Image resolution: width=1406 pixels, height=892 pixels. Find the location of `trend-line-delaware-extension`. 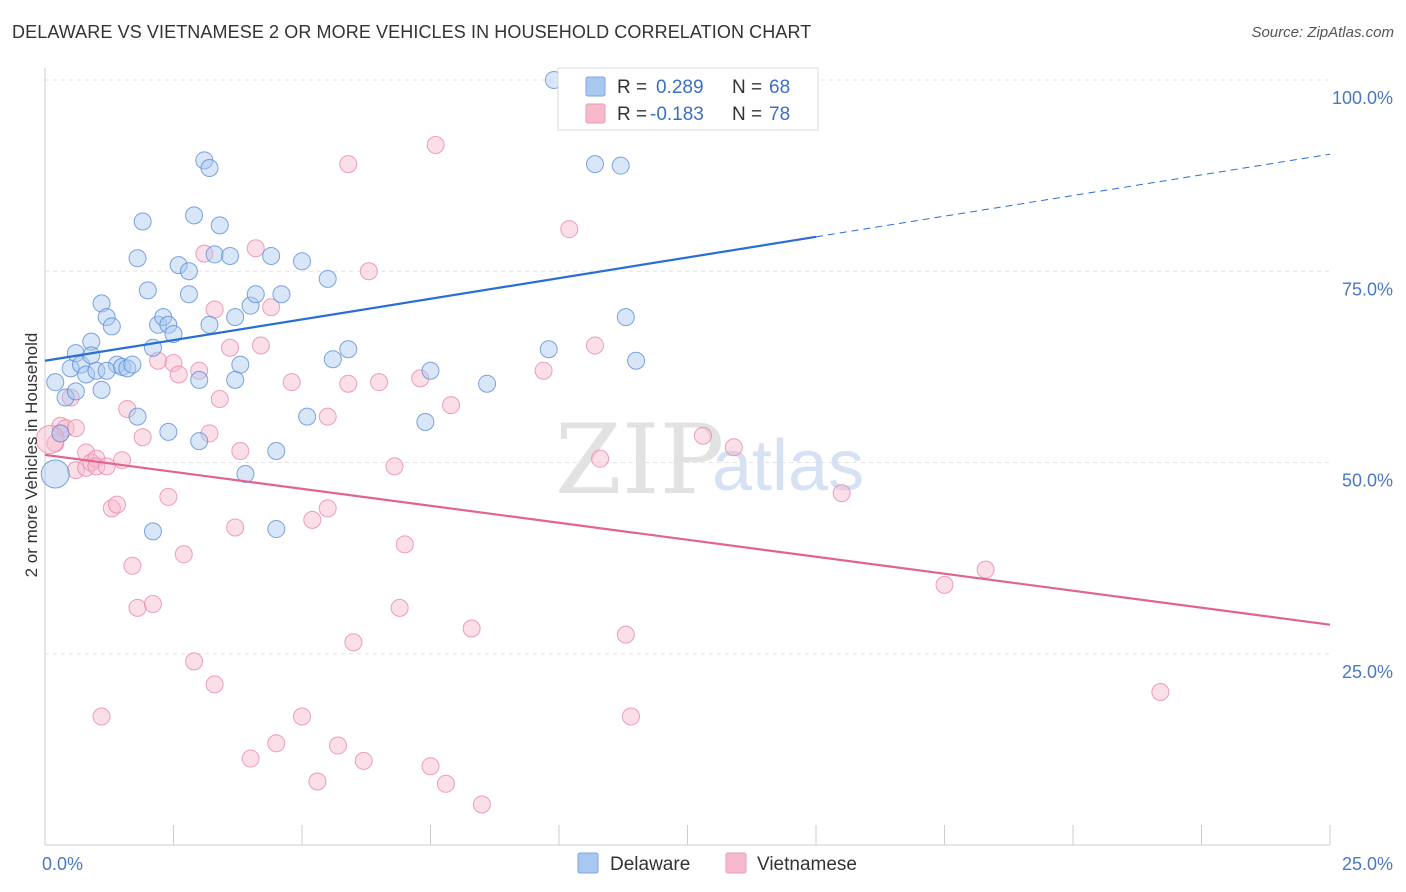

trend-line-delaware-extension is located at coordinates (1073, 195).